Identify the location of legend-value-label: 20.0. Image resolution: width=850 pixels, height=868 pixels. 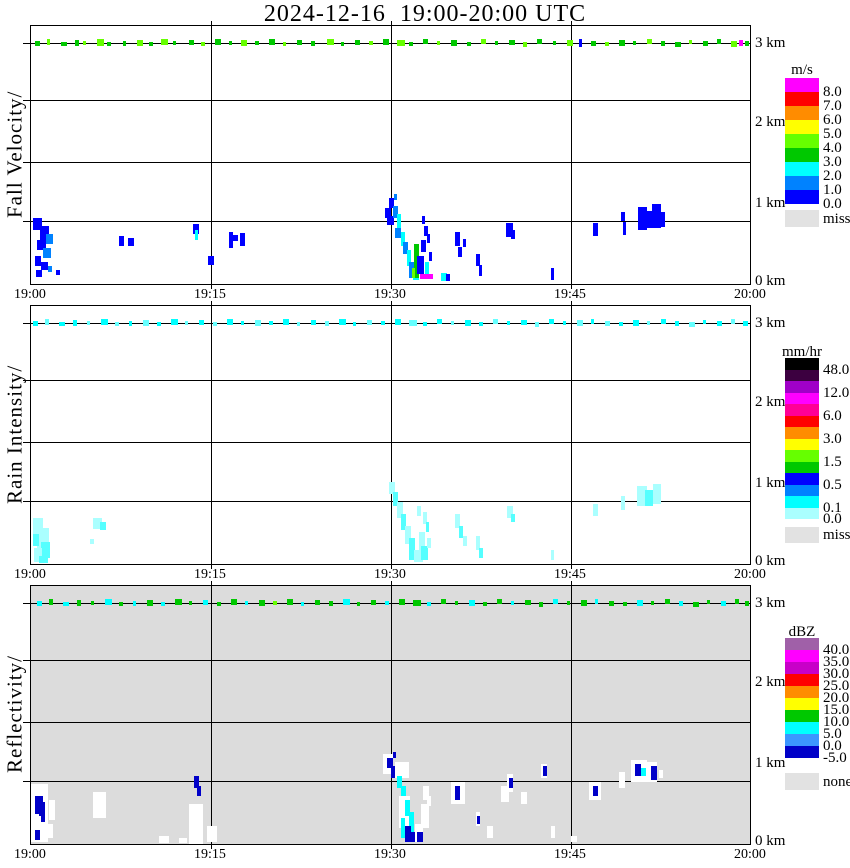
(836, 698).